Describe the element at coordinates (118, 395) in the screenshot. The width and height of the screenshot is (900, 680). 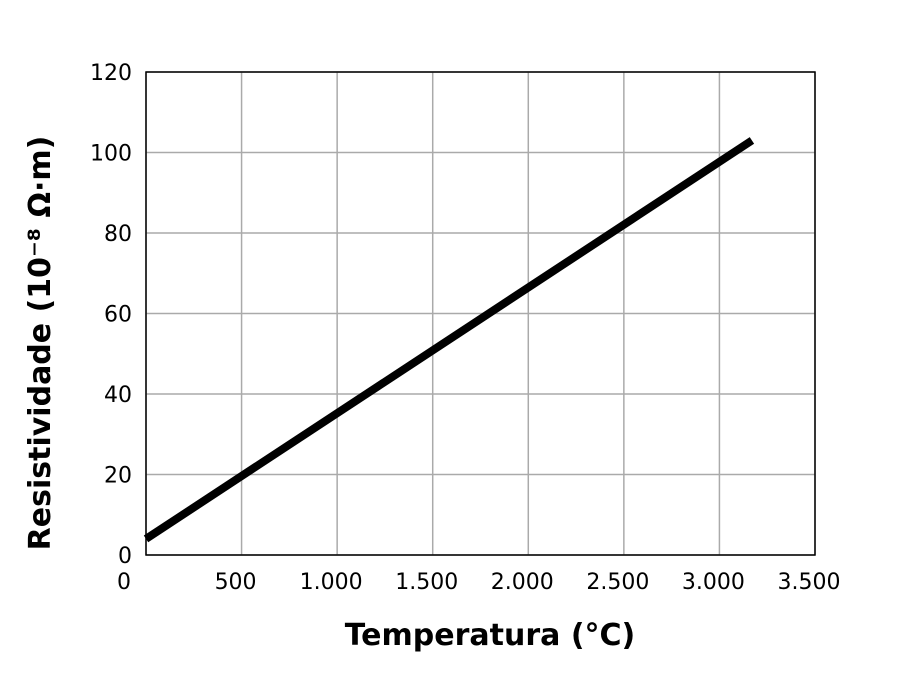
I see `y-tick-label: 40` at that location.